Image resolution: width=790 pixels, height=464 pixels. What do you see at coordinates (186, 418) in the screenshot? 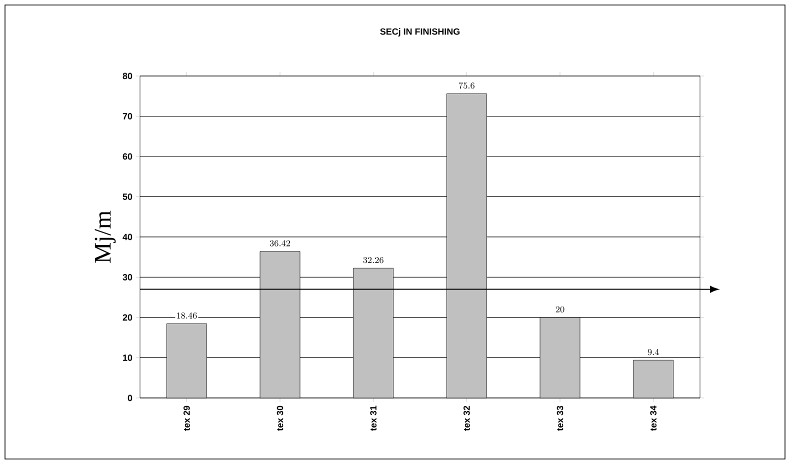
I see `x-tick-label: tex 29` at bounding box center [186, 418].